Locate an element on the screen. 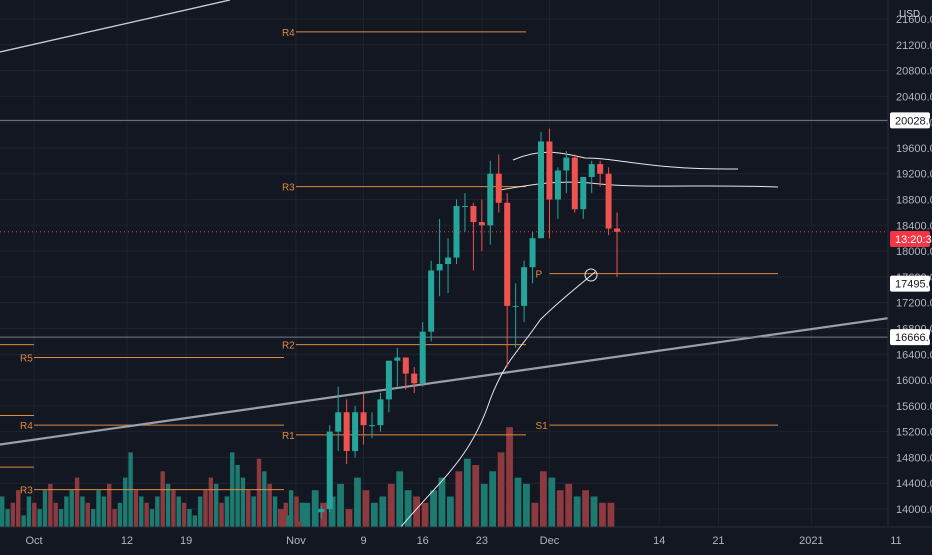 This screenshot has height=555, width=932. time-tick-label: 16 is located at coordinates (423, 541).